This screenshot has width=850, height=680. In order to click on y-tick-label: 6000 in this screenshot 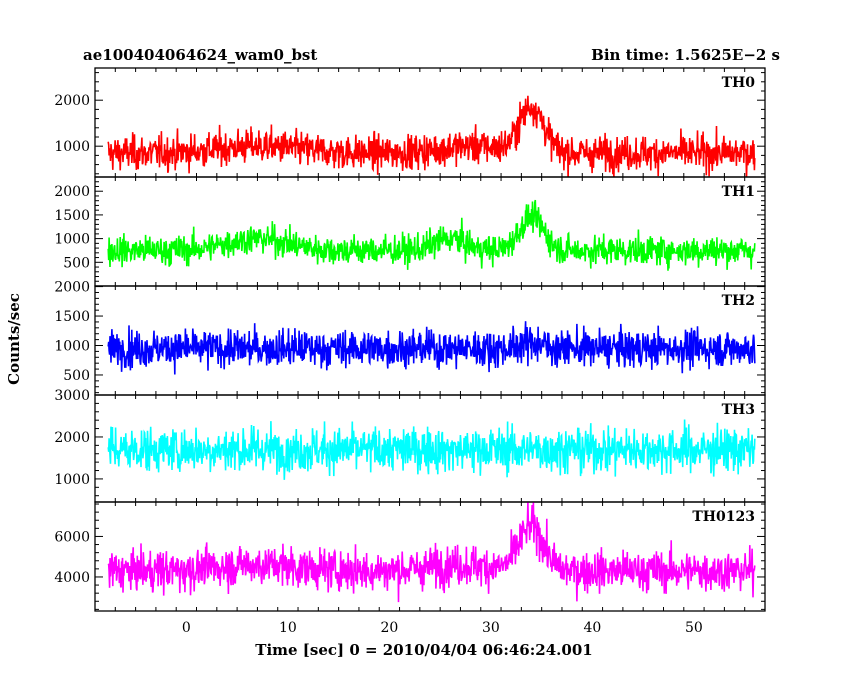, I will do `click(72, 537)`.